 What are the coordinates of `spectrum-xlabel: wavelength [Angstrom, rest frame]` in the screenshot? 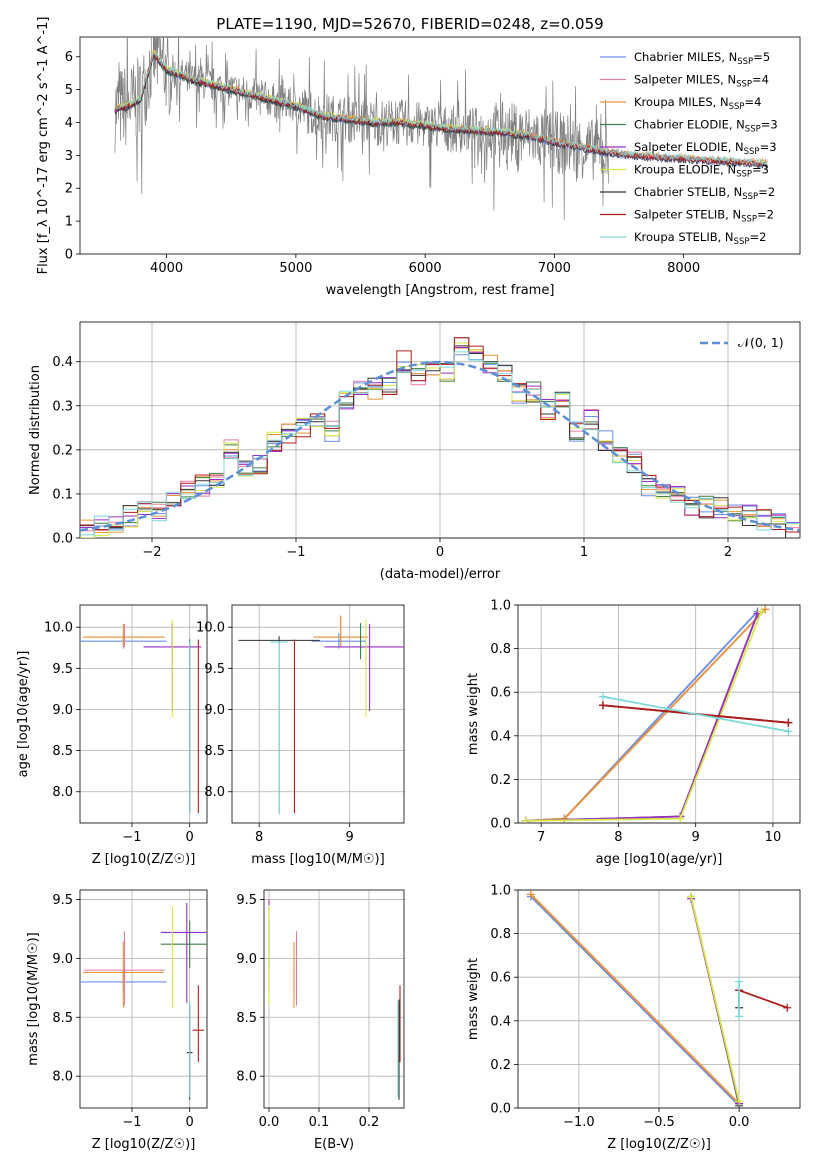 It's located at (440, 290).